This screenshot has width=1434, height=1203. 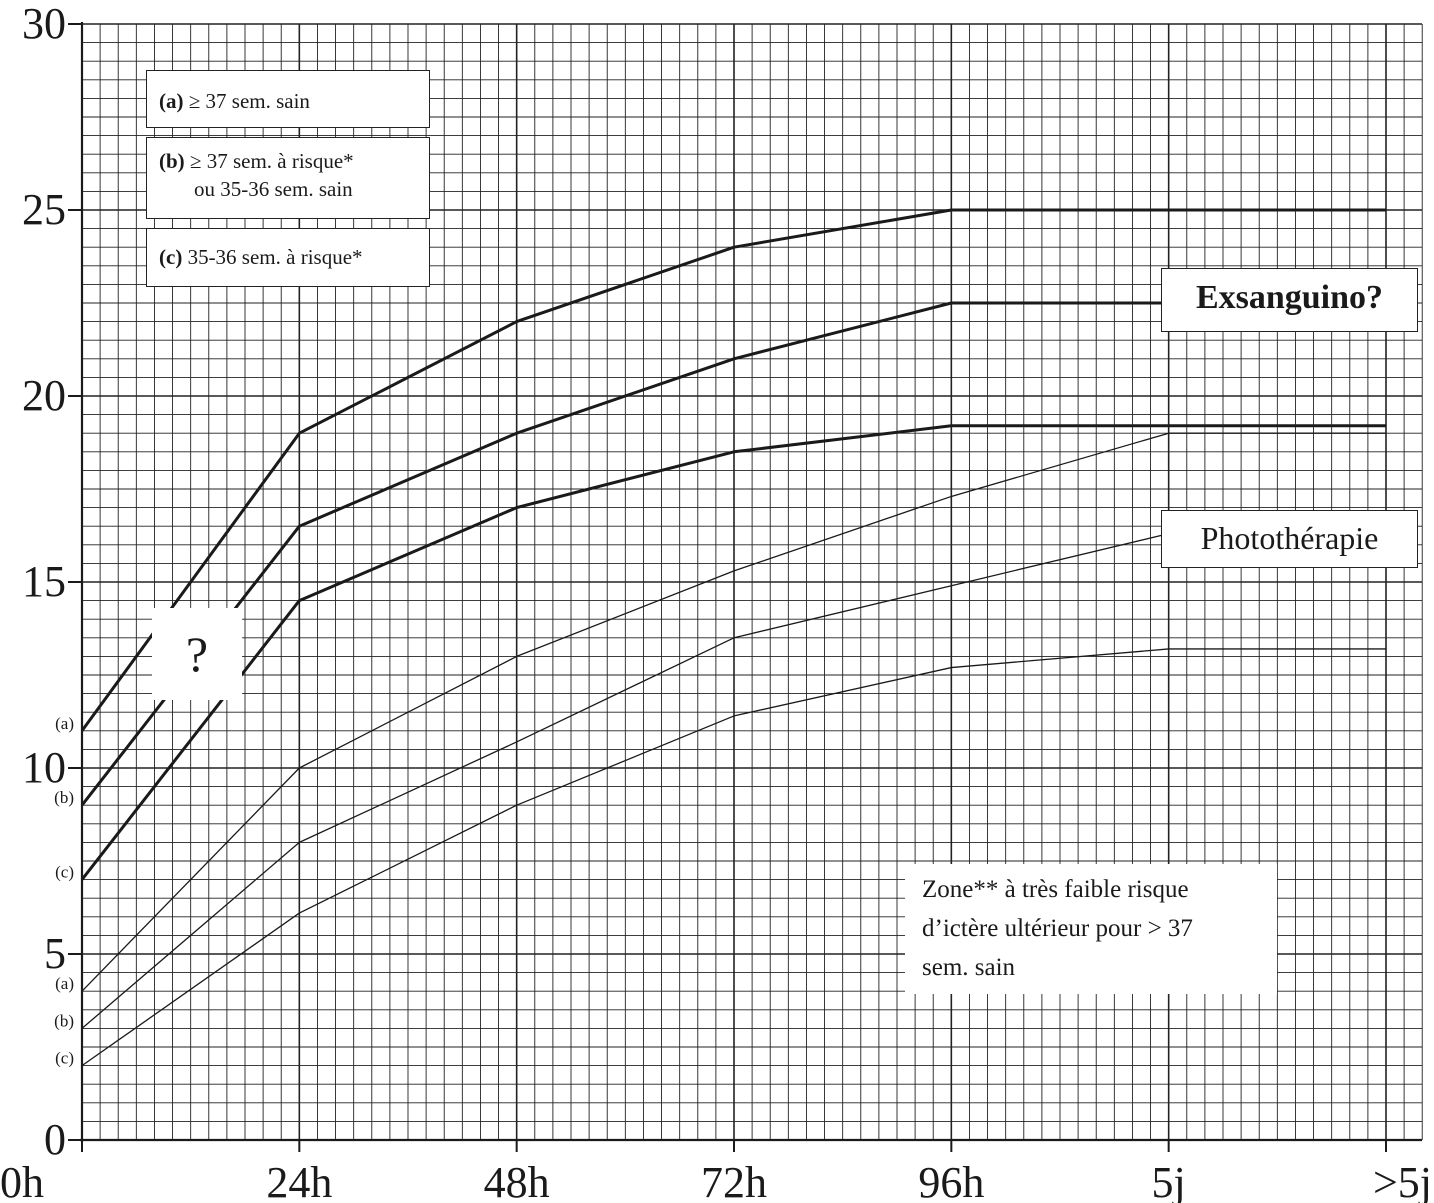 What do you see at coordinates (55, 953) in the screenshot?
I see `y-tick-label: 5` at bounding box center [55, 953].